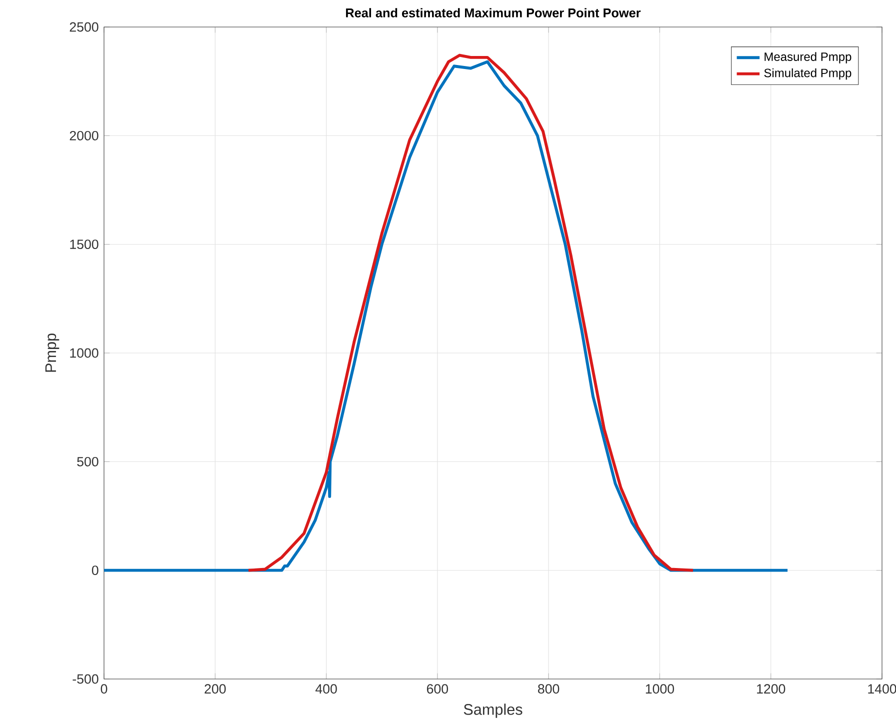 This screenshot has height=725, width=896. Describe the element at coordinates (84, 27) in the screenshot. I see `y-tick-label: 2500` at that location.